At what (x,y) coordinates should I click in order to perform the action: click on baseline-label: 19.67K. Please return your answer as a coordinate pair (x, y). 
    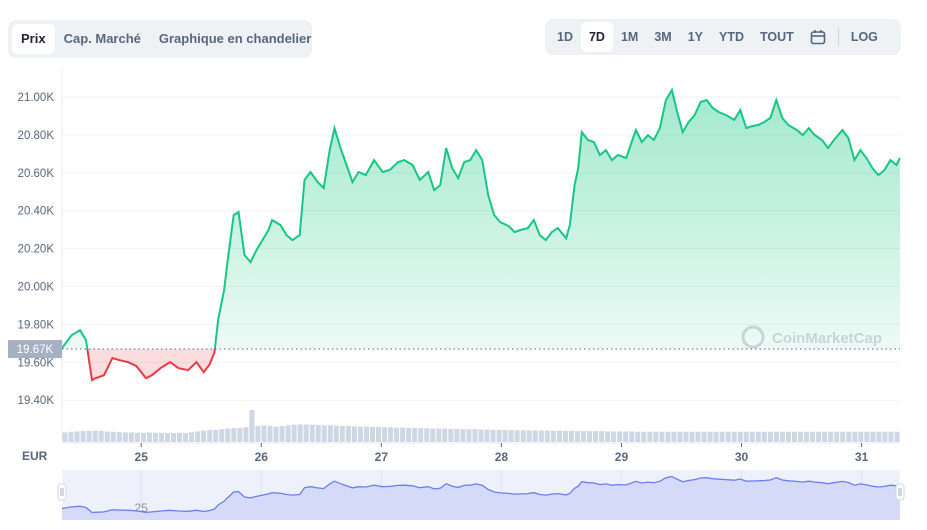
    Looking at the image, I should click on (35, 350).